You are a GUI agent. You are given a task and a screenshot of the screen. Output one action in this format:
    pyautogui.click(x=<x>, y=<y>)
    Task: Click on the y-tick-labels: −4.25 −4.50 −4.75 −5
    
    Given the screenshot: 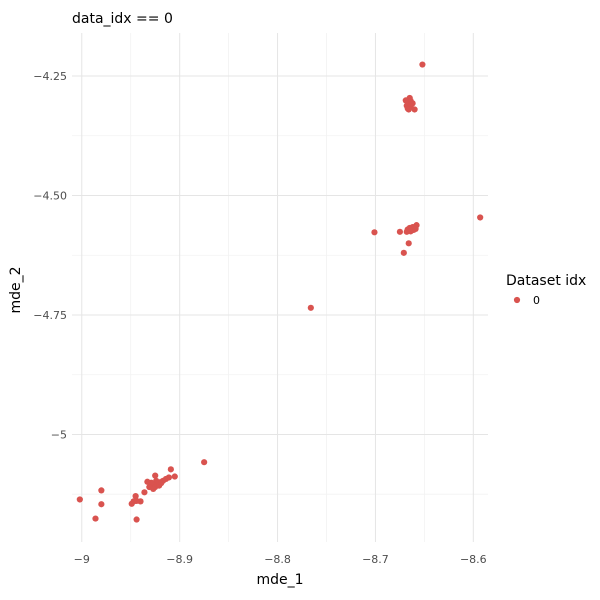 What is the action you would take?
    pyautogui.click(x=50, y=255)
    